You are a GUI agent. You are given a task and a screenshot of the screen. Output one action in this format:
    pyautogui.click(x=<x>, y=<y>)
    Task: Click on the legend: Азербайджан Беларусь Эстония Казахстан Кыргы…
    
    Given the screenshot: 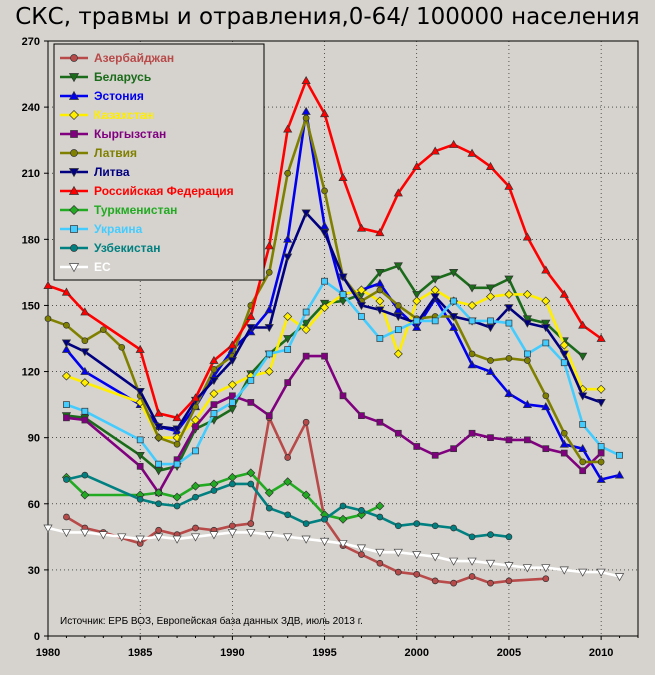 What is the action you would take?
    pyautogui.click(x=159, y=162)
    